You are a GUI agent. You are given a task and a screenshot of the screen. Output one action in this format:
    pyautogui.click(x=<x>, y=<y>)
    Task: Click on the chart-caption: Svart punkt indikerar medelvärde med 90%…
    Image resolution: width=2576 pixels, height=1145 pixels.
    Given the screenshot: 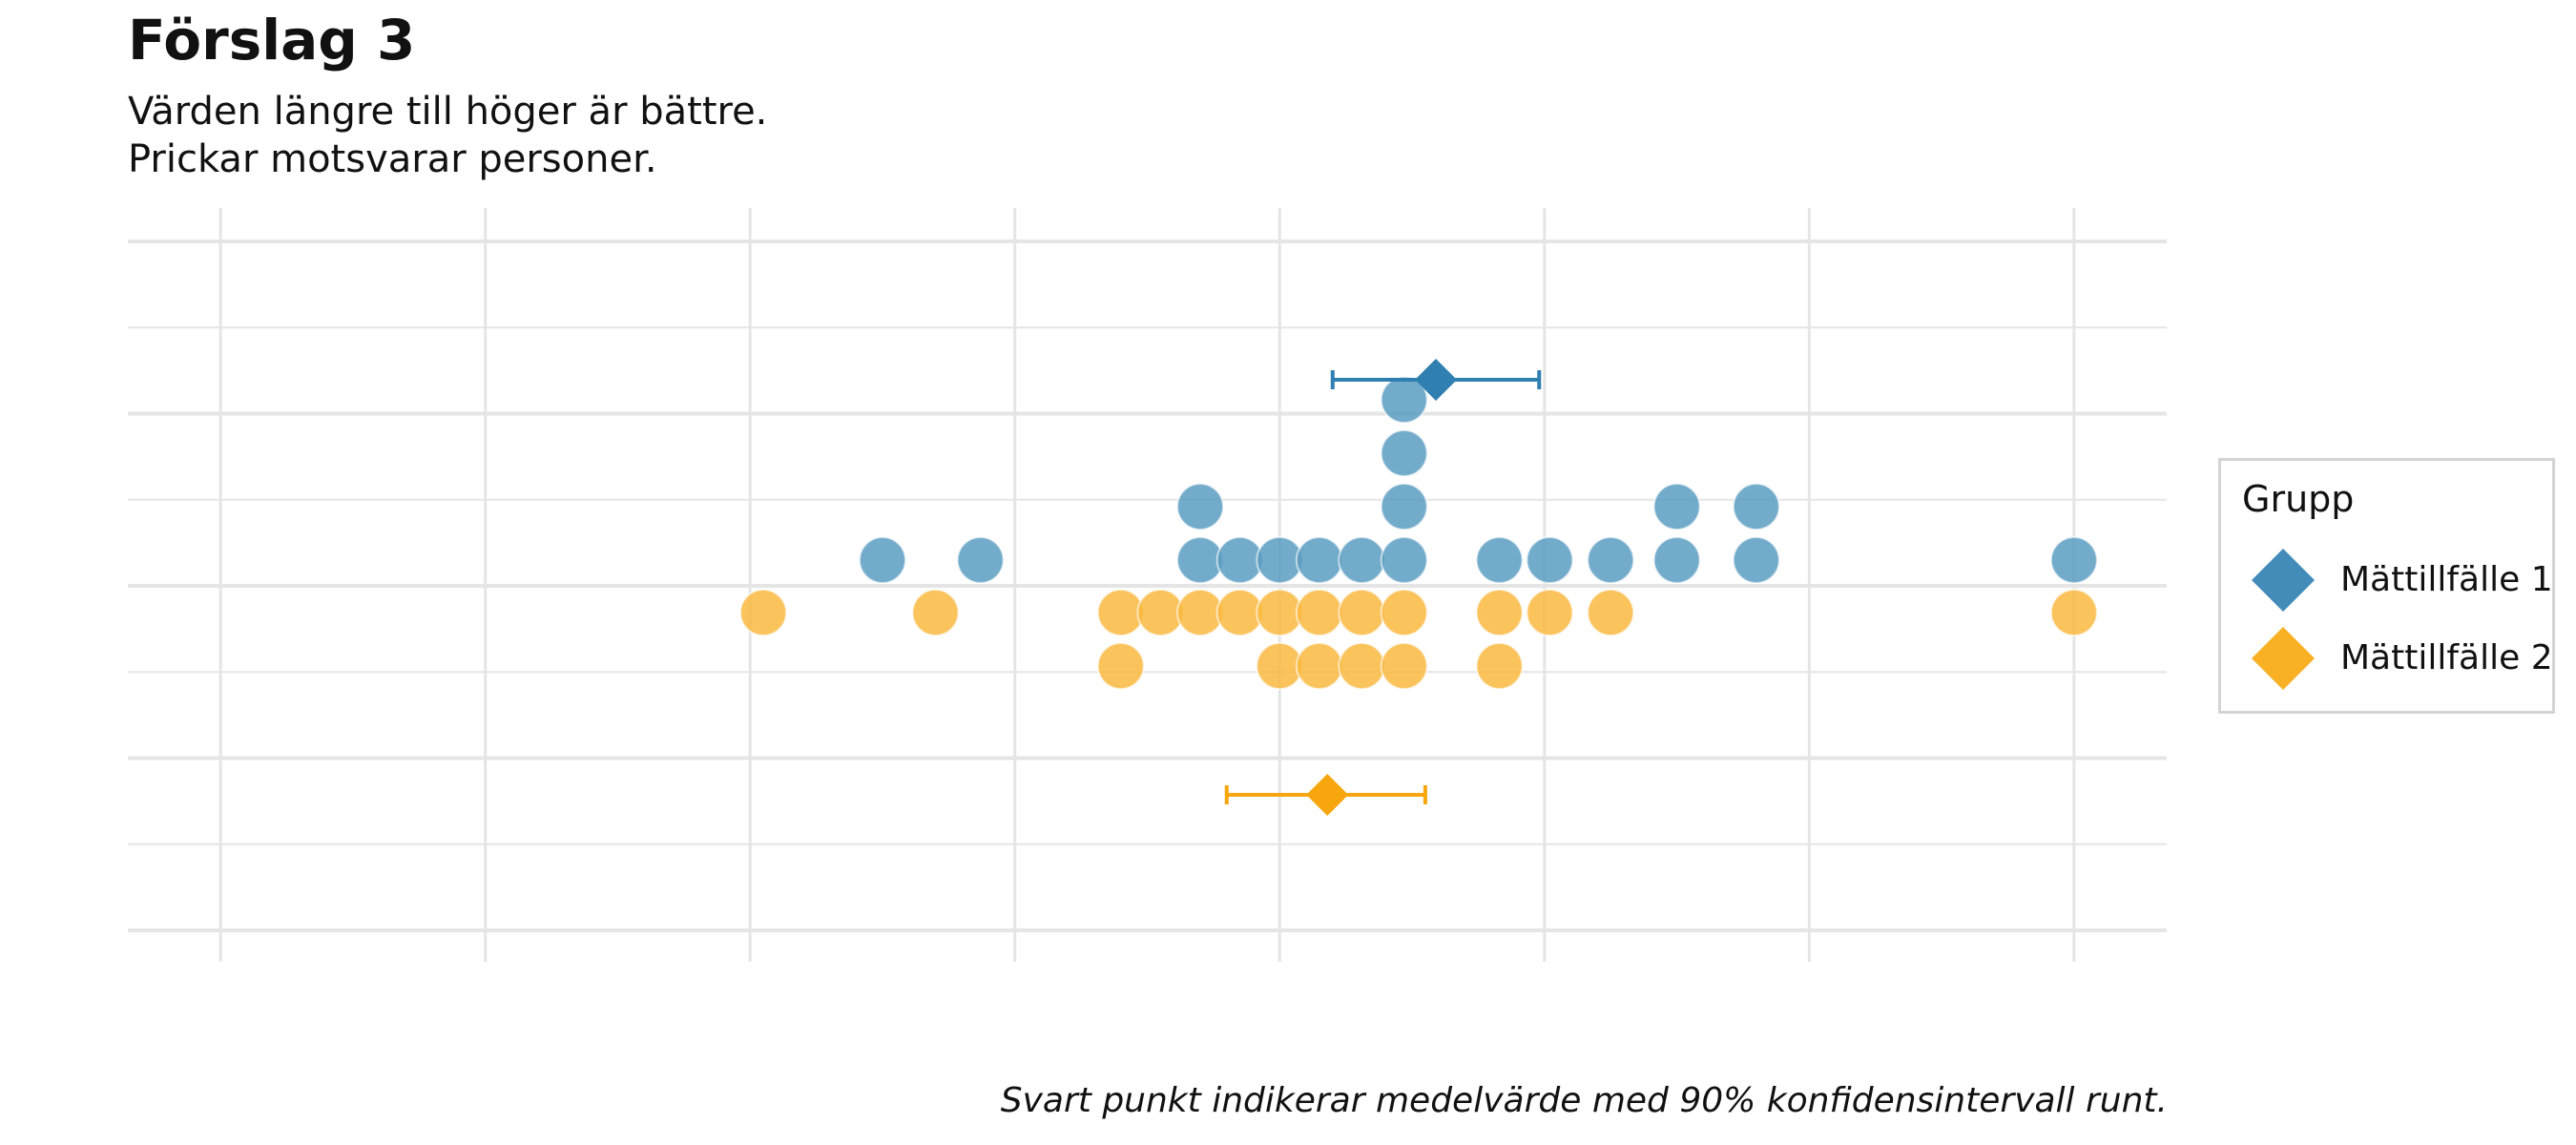 What is the action you would take?
    pyautogui.click(x=1584, y=1100)
    